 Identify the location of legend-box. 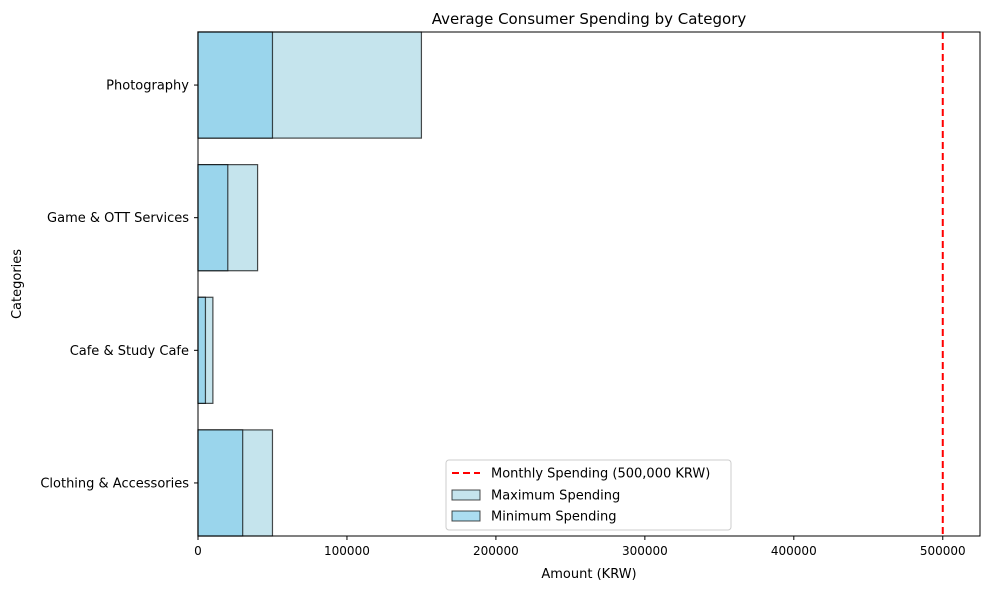
(588, 495).